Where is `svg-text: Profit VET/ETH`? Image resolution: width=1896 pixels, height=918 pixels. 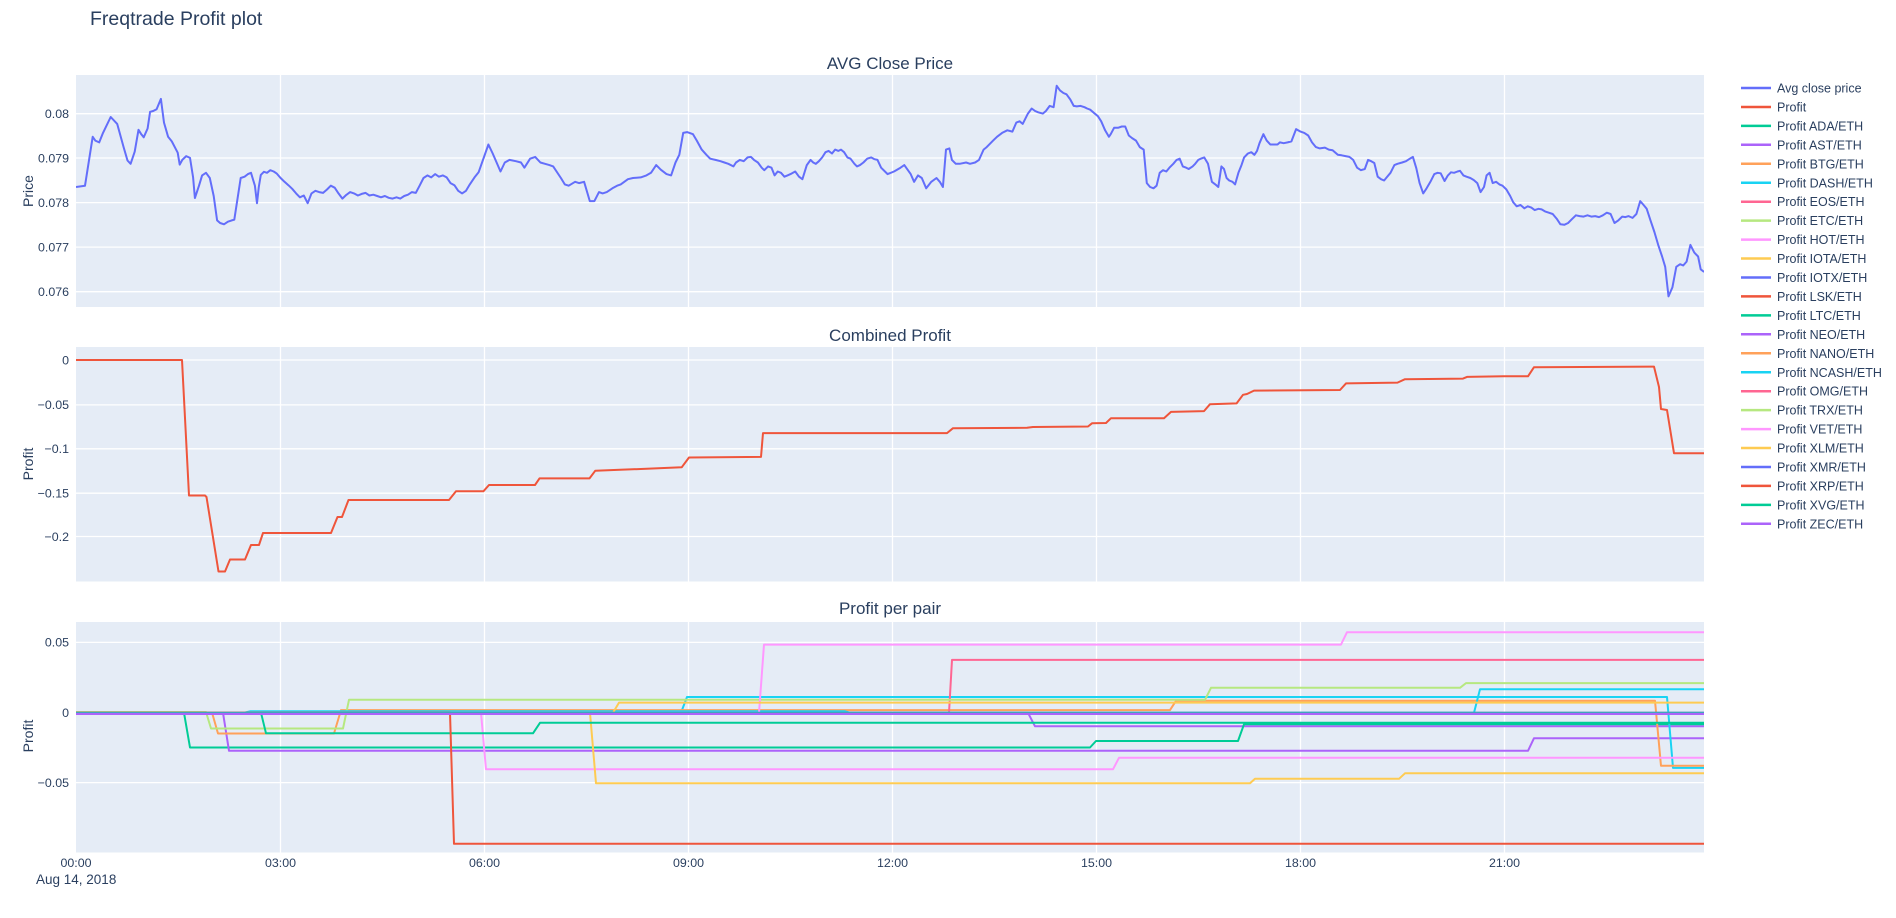
svg-text: Profit VET/ETH is located at coordinates (1819, 430).